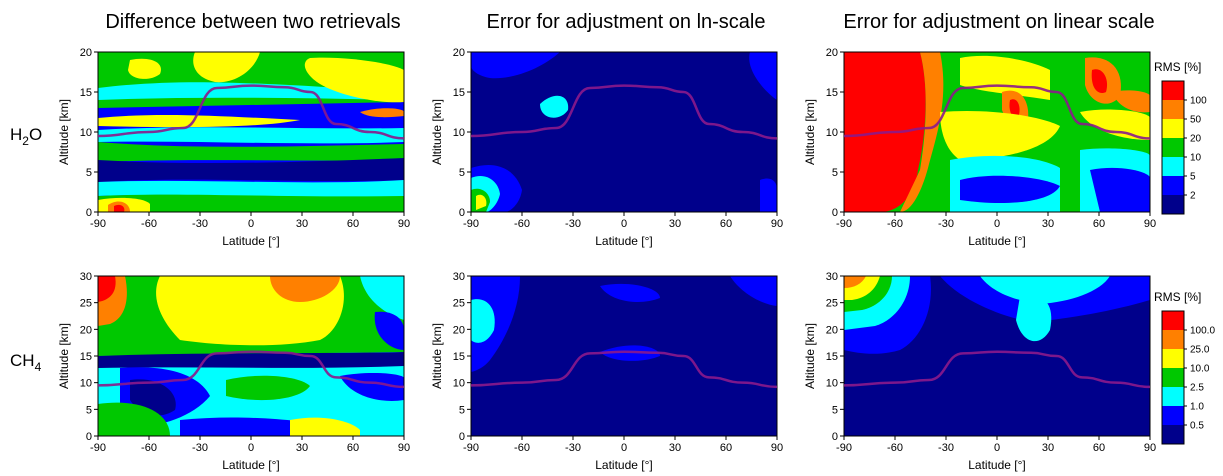 This screenshot has width=1223, height=476. What do you see at coordinates (252, 22) in the screenshot?
I see `title-col-1: Difference between two retrievals` at bounding box center [252, 22].